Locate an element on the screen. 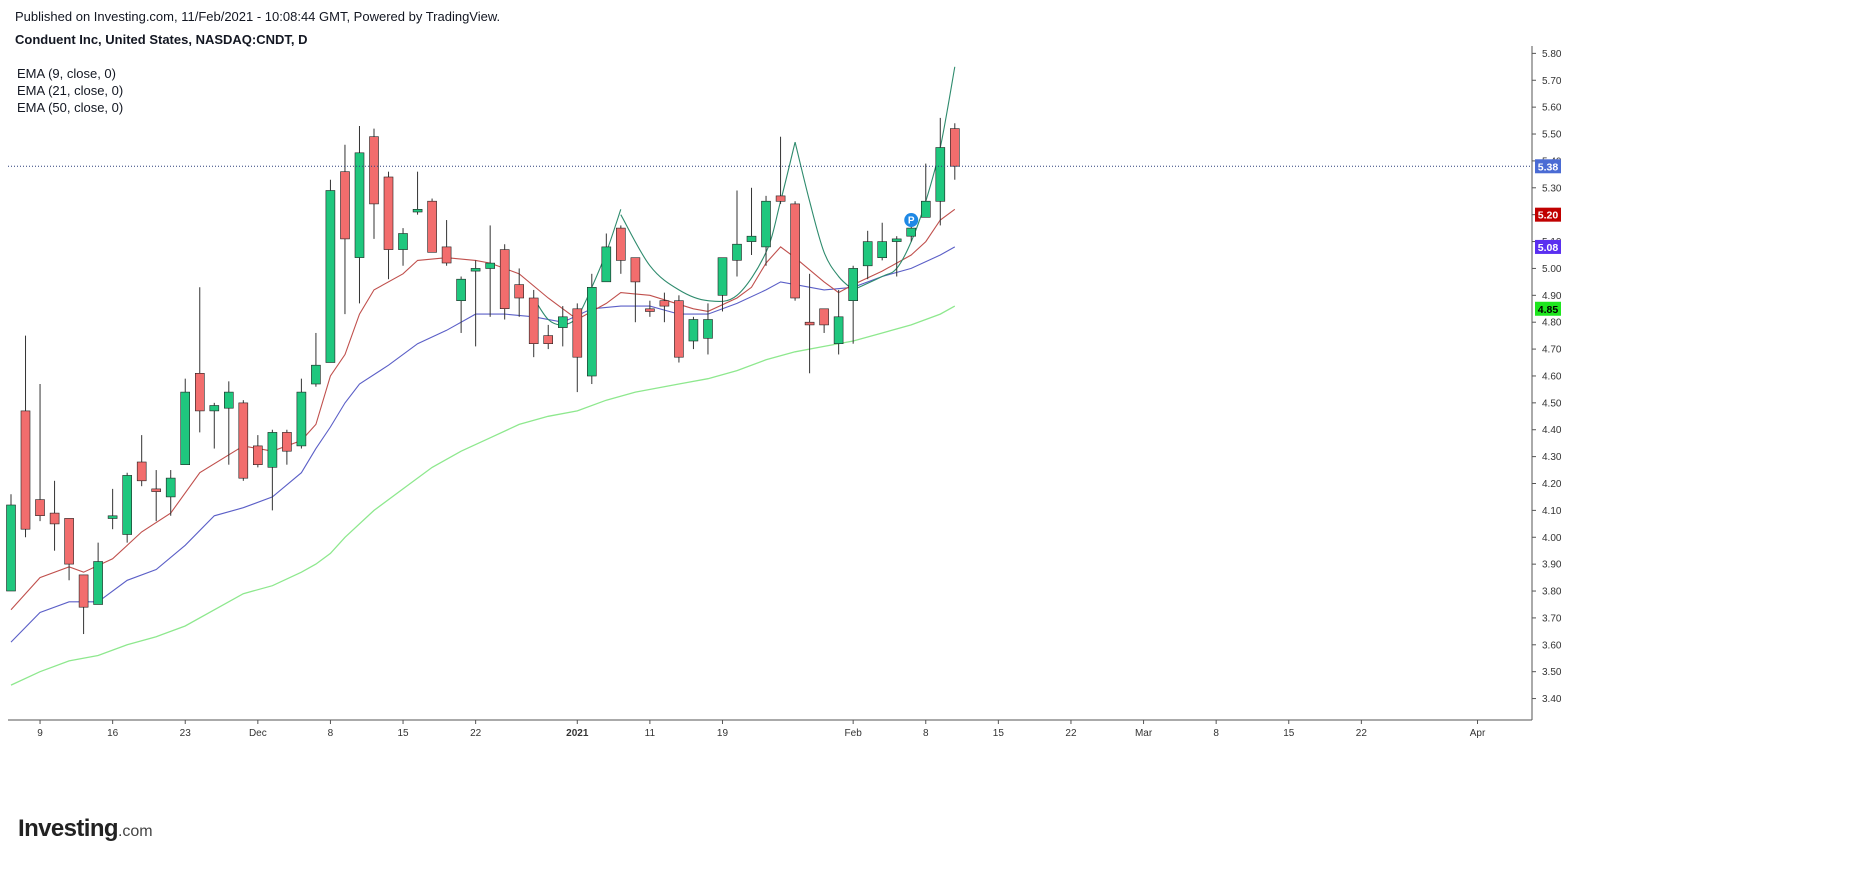 The width and height of the screenshot is (1853, 875). price-label-text: 5.38 is located at coordinates (1548, 167).